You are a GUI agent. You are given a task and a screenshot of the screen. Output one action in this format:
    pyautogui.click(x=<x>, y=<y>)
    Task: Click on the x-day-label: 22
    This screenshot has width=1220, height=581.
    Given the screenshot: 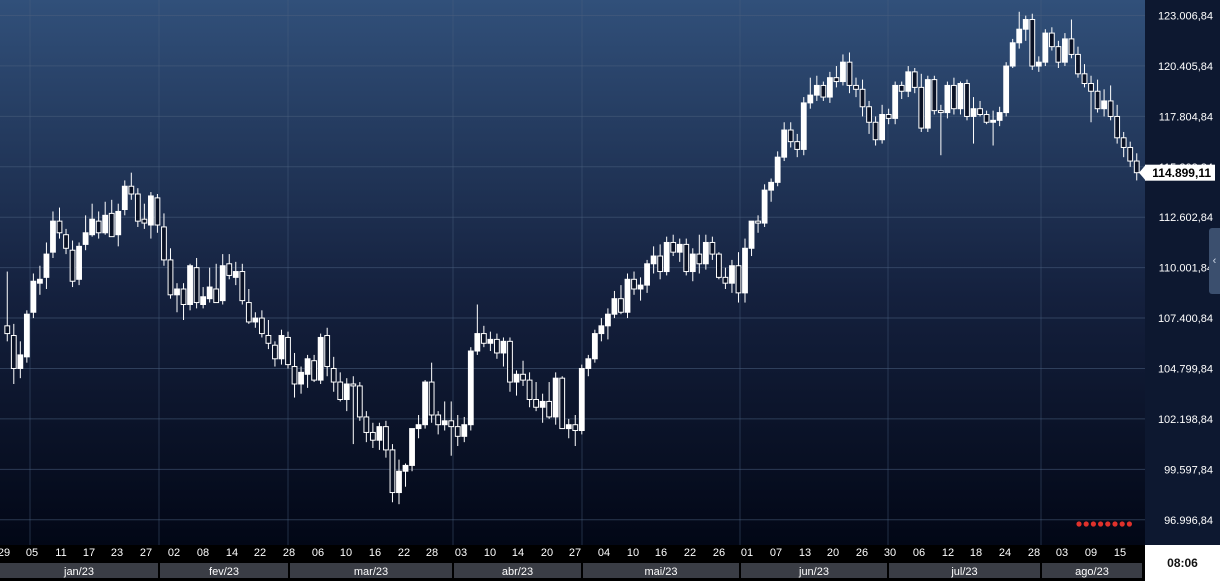 What is the action you would take?
    pyautogui.click(x=690, y=553)
    